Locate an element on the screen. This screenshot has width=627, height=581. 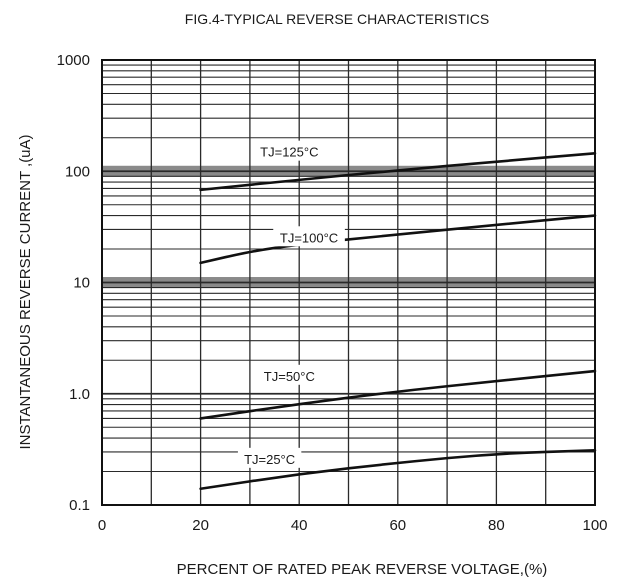
series-label-3: TJ=50°C is located at coordinates (289, 376).